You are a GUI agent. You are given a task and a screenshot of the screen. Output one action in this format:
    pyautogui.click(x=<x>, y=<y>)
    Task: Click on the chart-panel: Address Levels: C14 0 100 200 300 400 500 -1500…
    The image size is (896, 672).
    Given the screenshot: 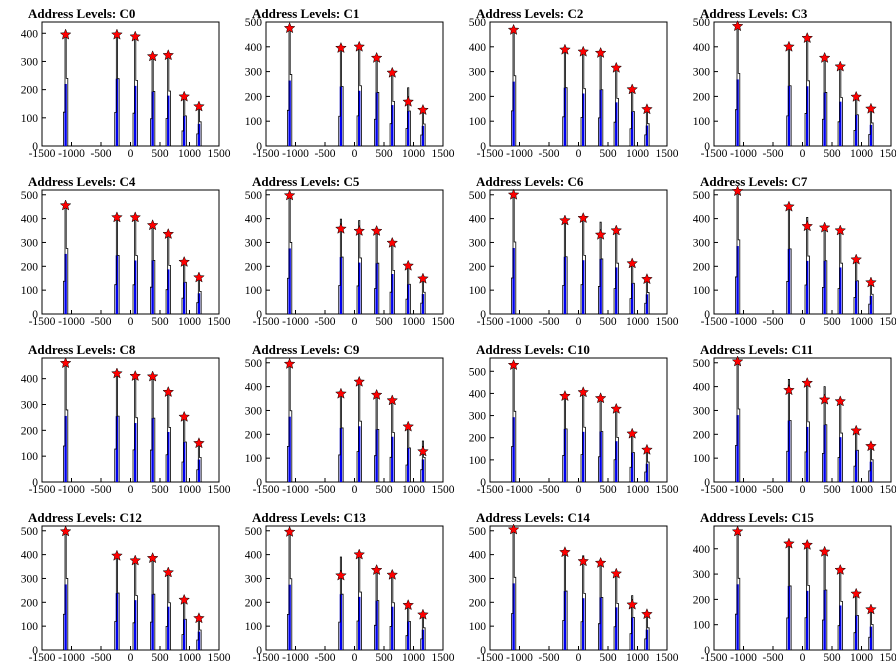 What is the action you would take?
    pyautogui.click(x=563, y=588)
    